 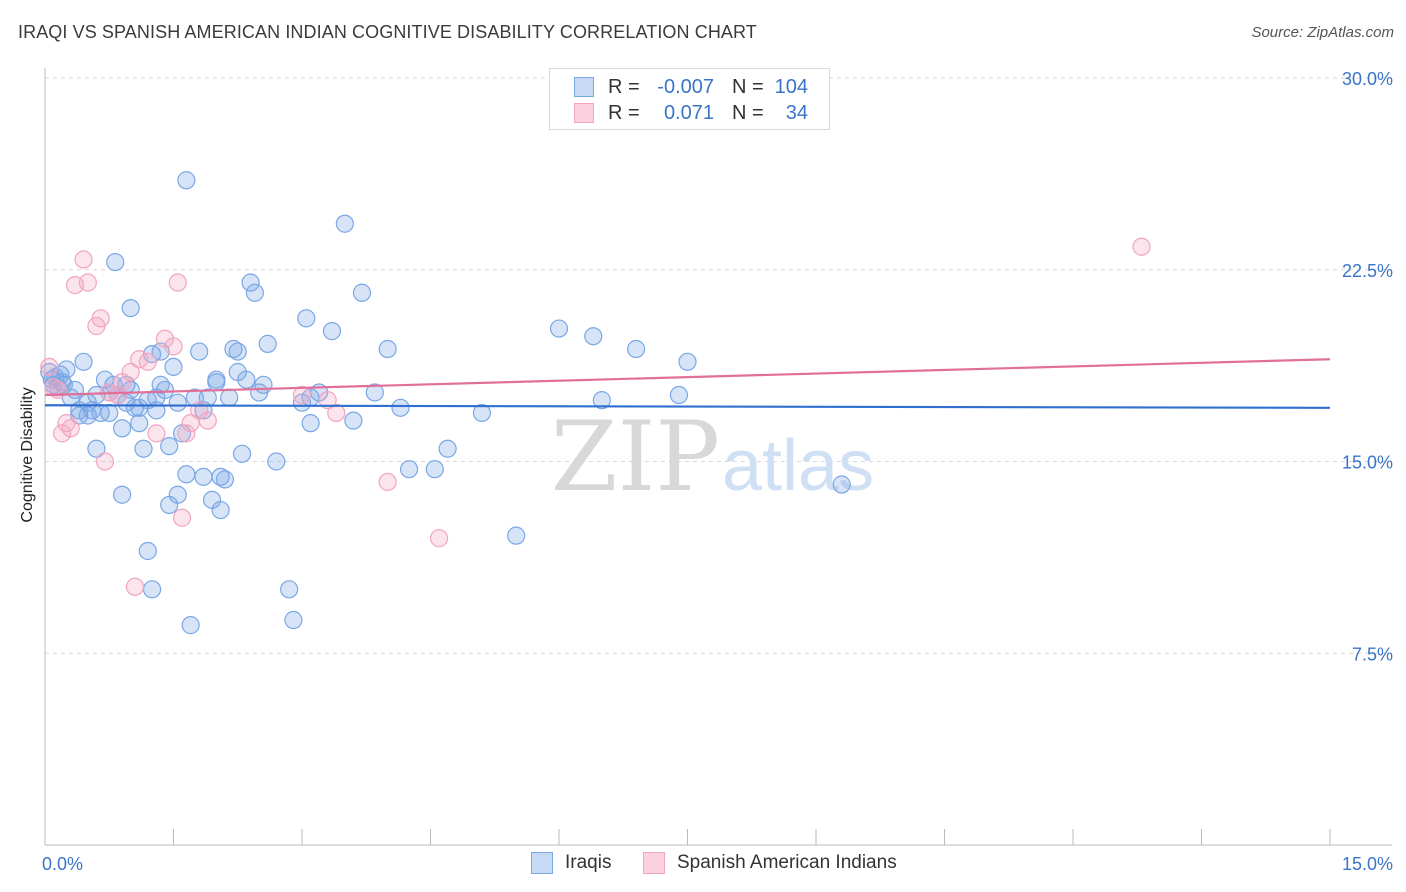 What do you see at coordinates (624, 86) in the screenshot?
I see `r-label: R =` at bounding box center [624, 86].